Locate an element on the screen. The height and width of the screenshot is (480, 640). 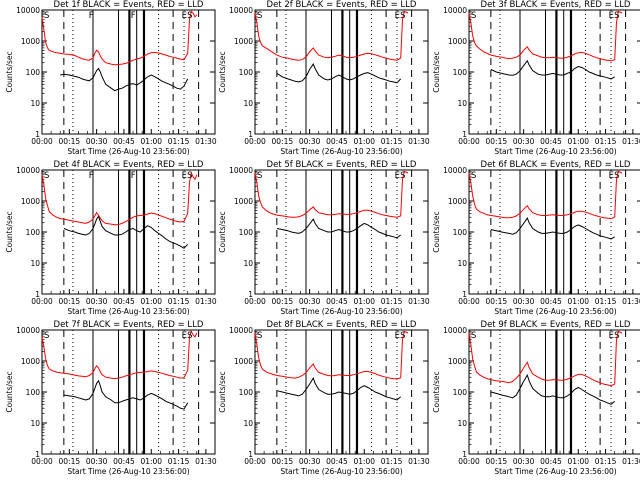
panel-title: Det 9f BLACK = Events, RED = LLD is located at coordinates (556, 325).